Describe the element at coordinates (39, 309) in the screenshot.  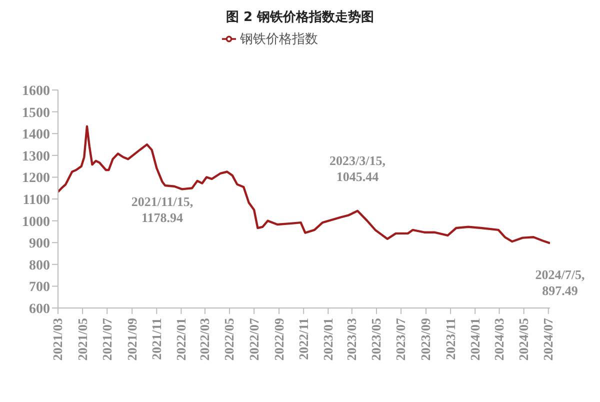
I see `y-tick-label: 600` at that location.